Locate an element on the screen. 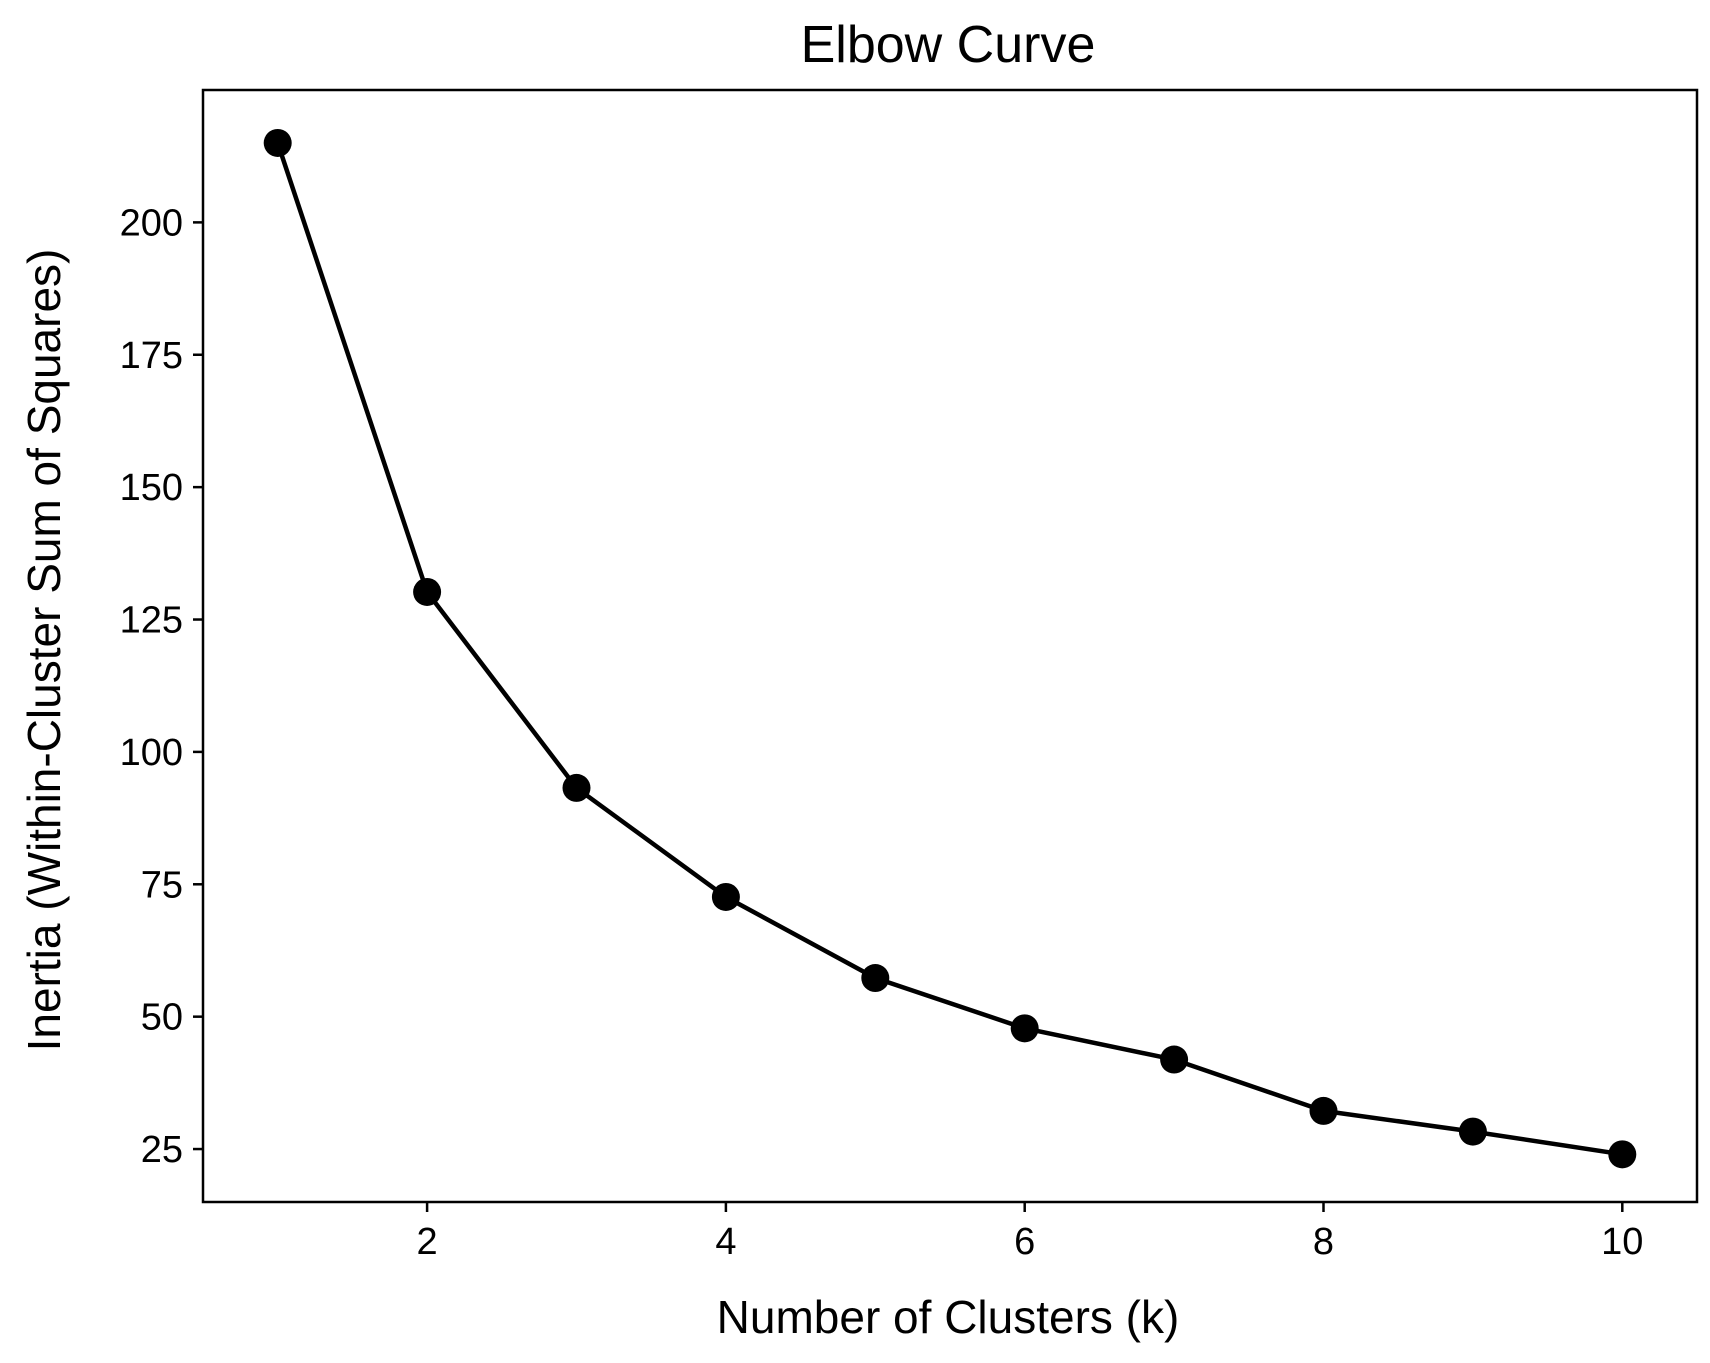  chart-title: Elbow Curve is located at coordinates (948, 45).